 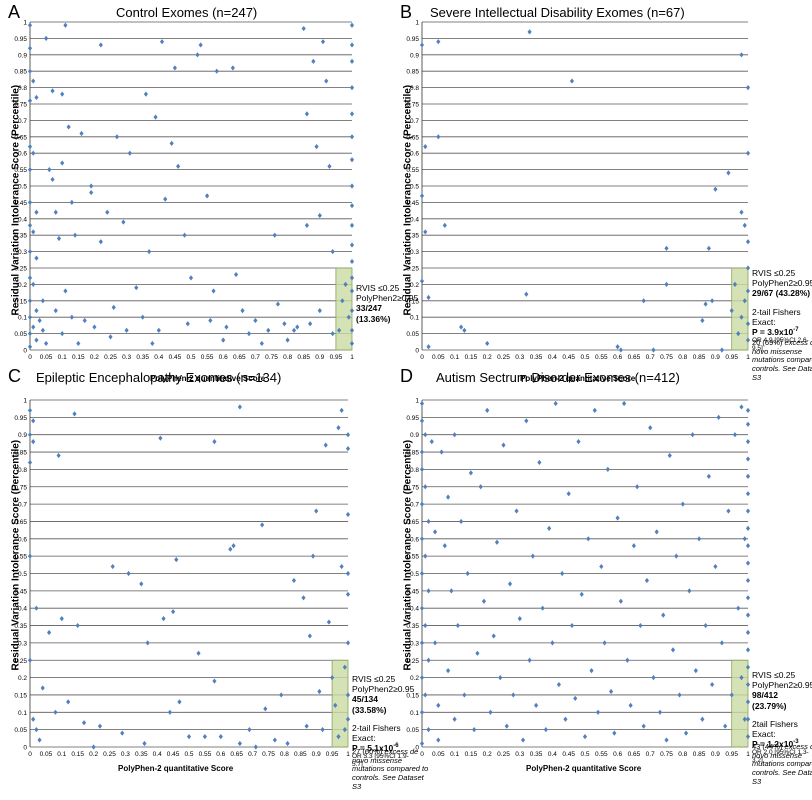 I want to click on y-tick-label: 0.95, so click(x=412, y=418).